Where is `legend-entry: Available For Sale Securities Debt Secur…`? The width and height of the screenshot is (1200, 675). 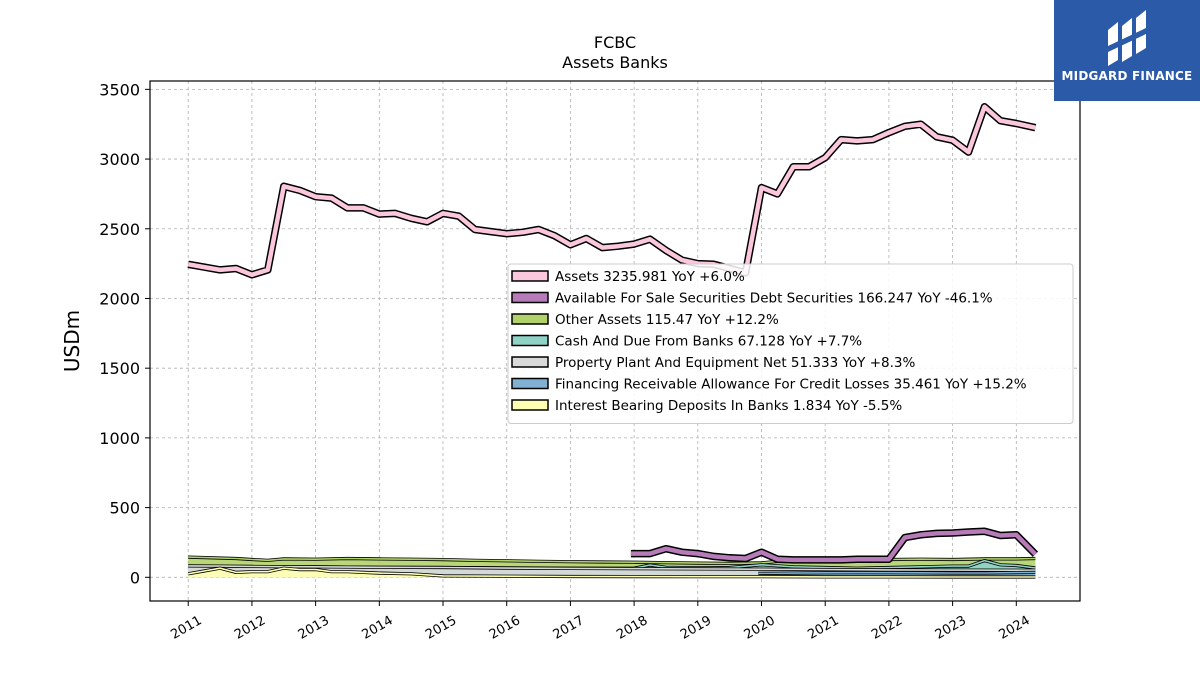
legend-entry: Available For Sale Securities Debt Secur… is located at coordinates (774, 299).